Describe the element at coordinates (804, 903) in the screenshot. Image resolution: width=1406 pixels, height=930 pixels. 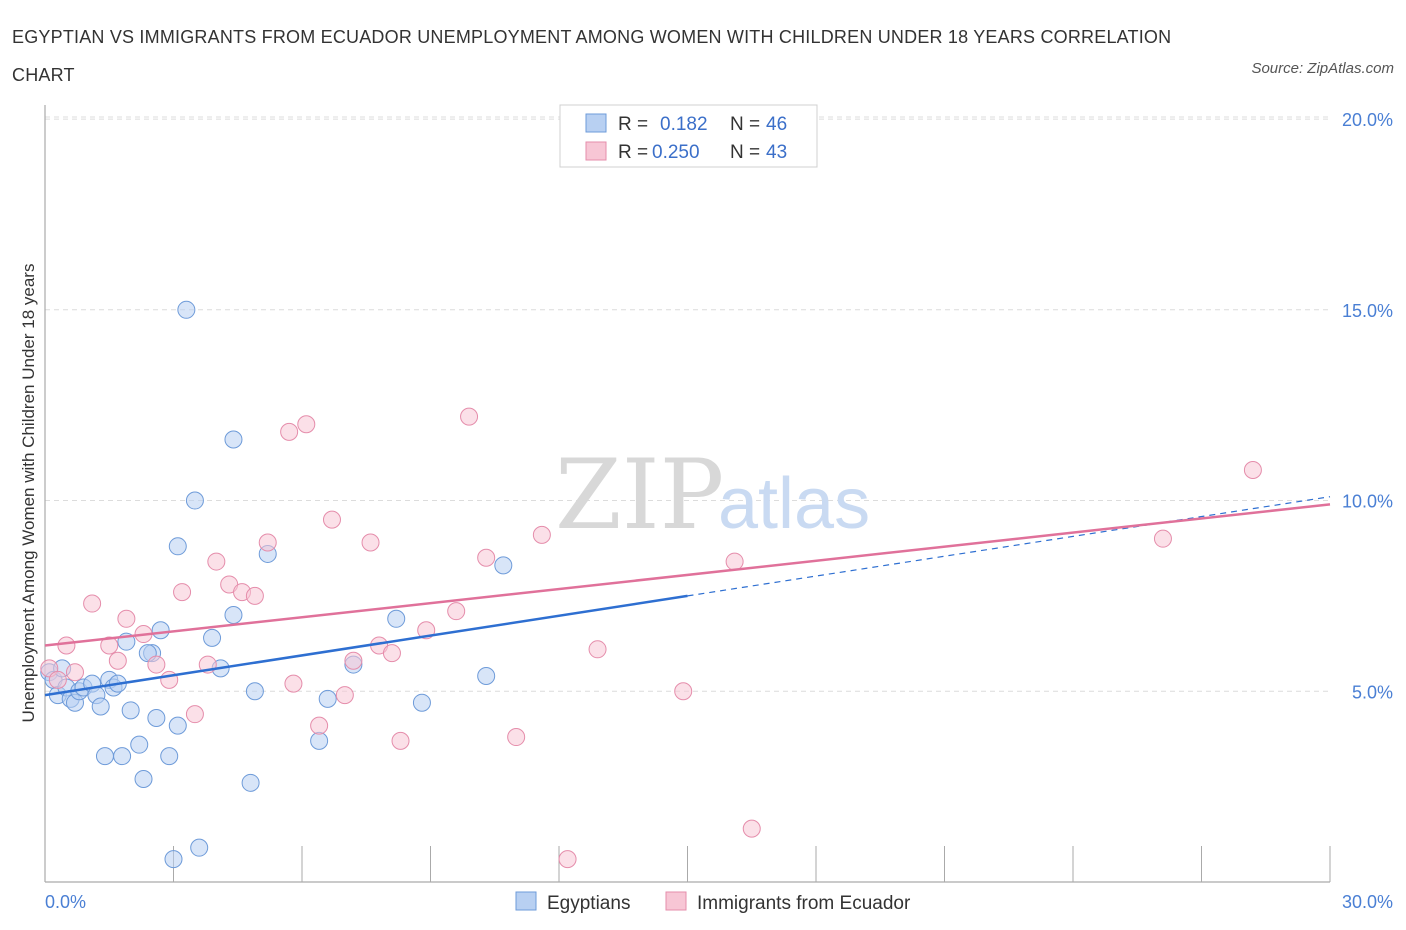
I see `legend-label-ecuador: Immigrants from Ecuador` at that location.